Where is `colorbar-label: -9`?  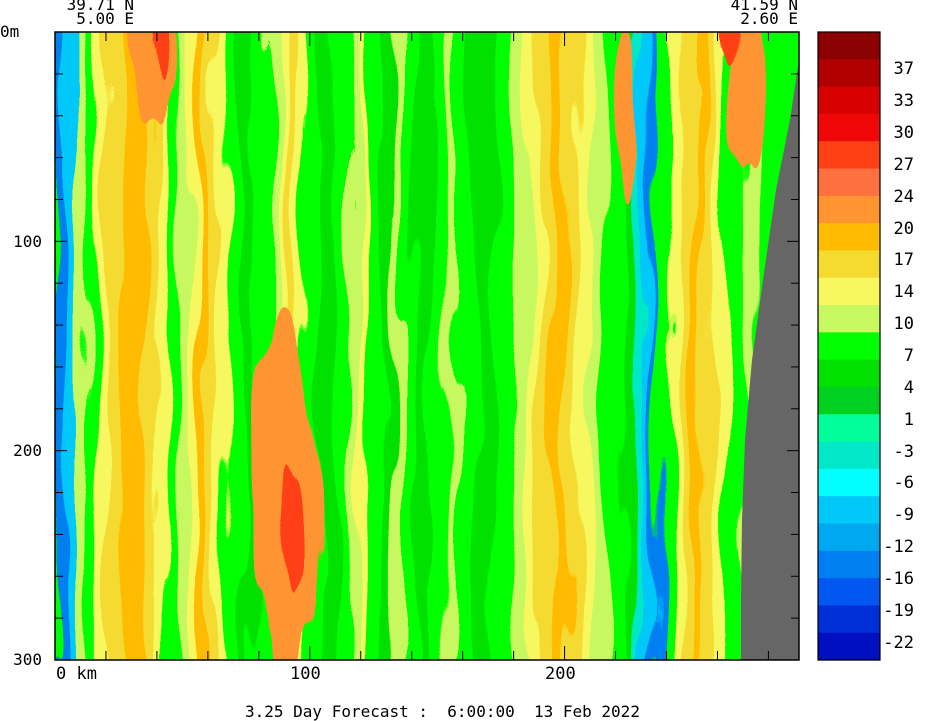 colorbar-label: -9 is located at coordinates (903, 515).